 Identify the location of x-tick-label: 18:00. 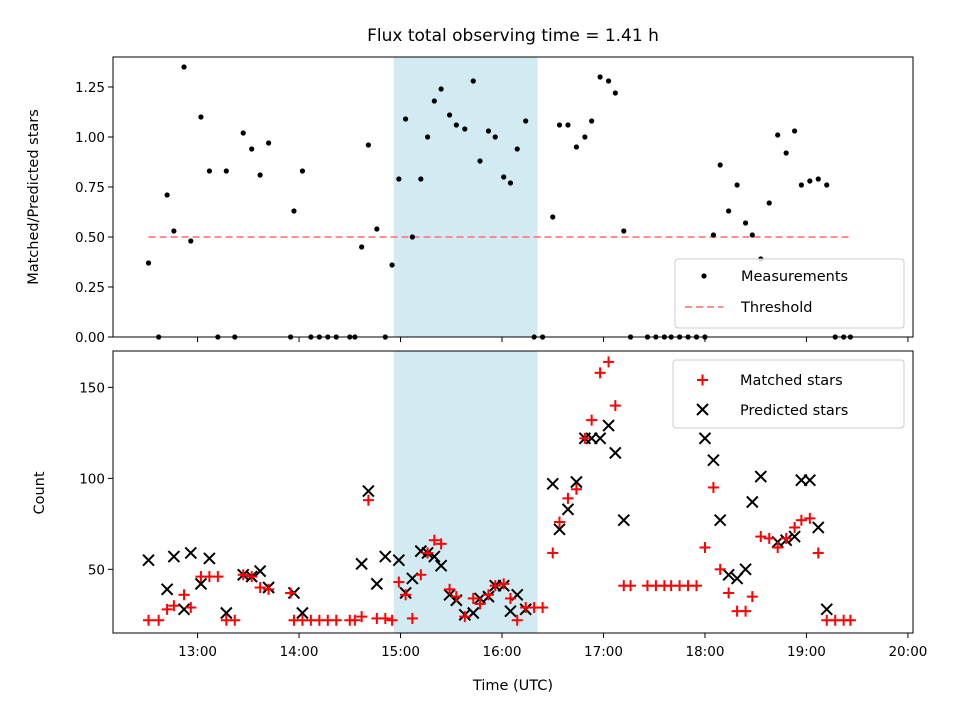
(705, 652).